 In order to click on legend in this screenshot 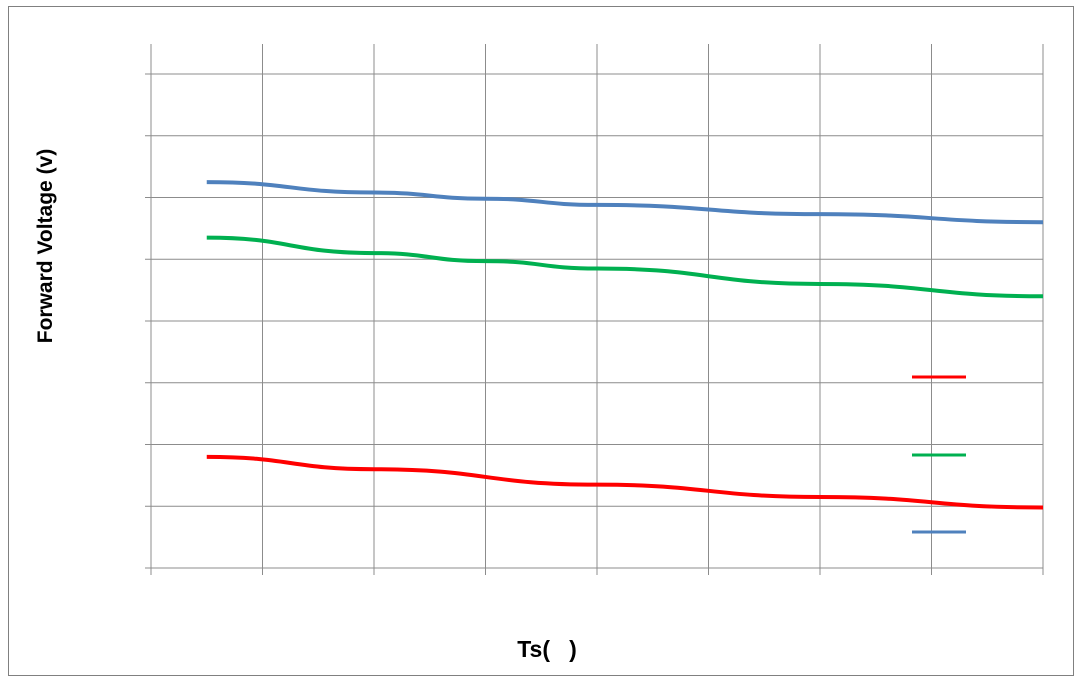, I will do `click(939, 454)`.